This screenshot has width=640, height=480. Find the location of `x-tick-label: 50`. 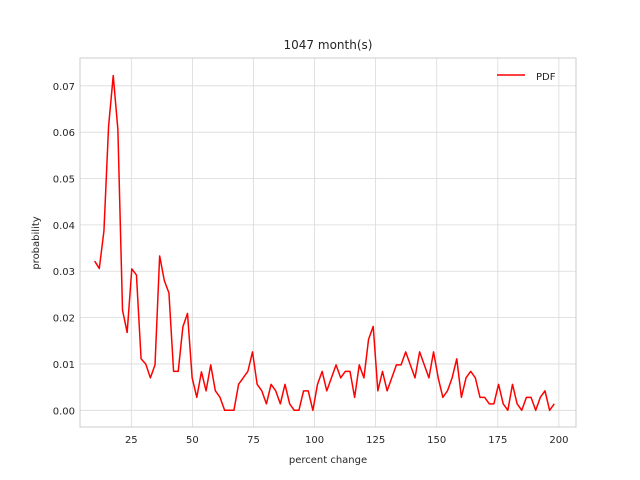

x-tick-label: 50 is located at coordinates (192, 440).